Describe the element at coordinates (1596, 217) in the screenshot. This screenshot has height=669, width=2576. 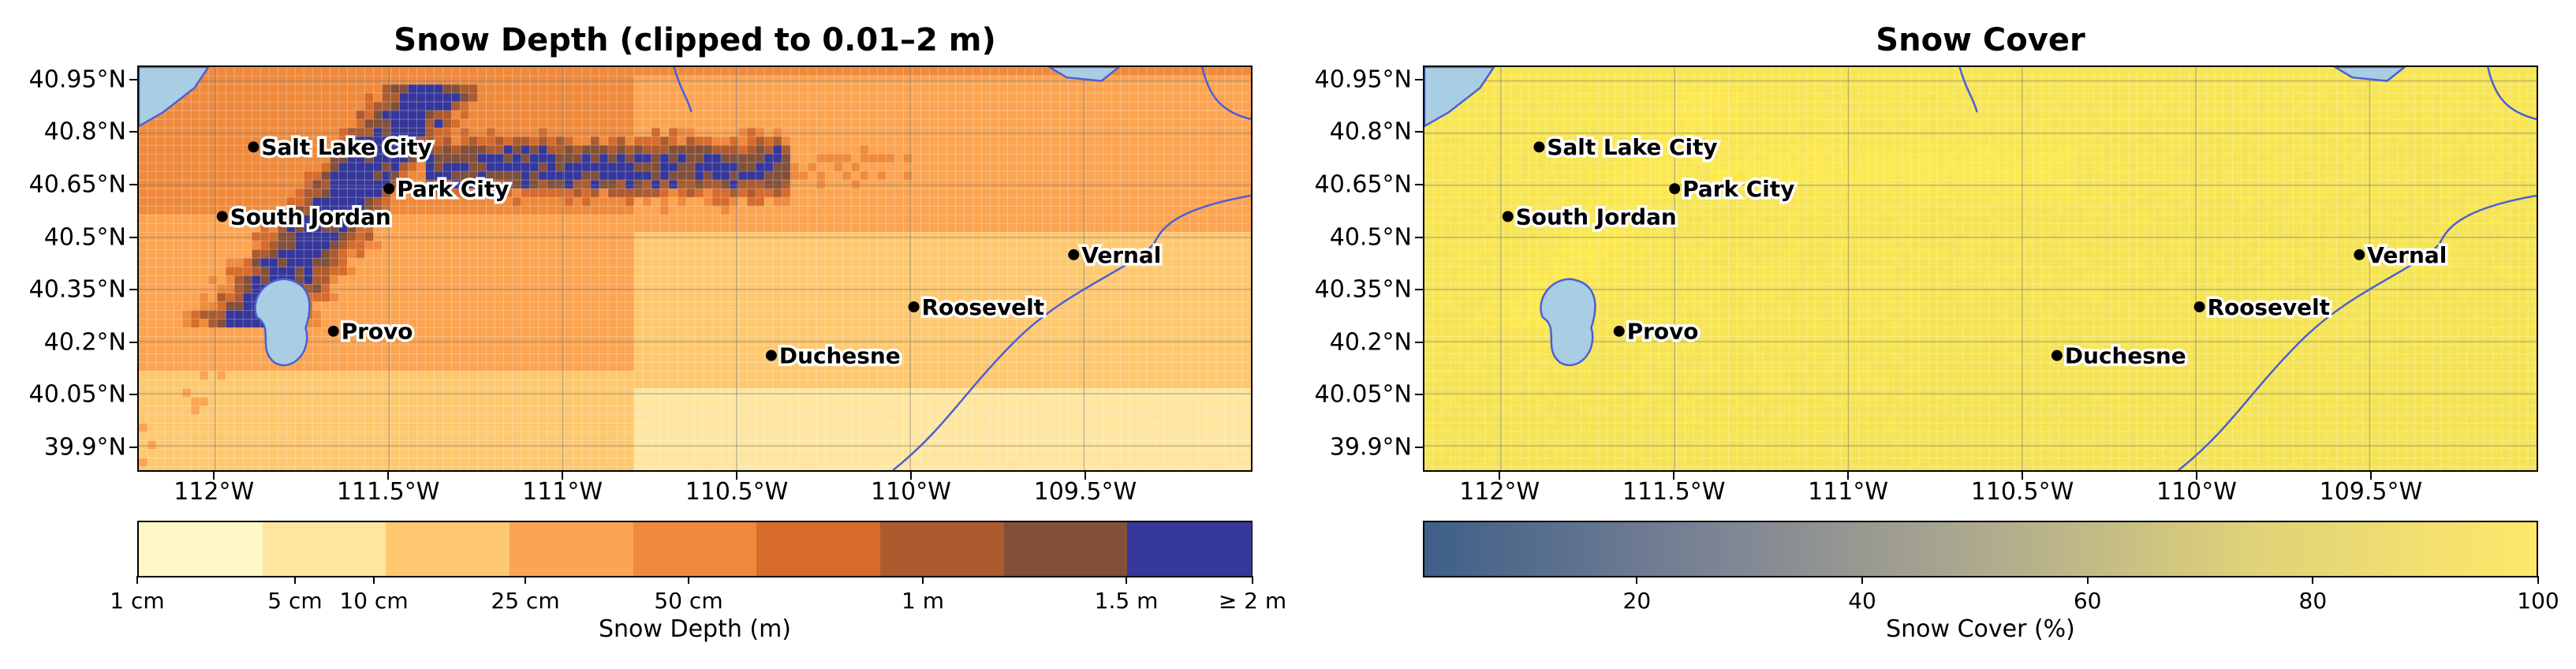
I see `city-label: South Jordan` at that location.